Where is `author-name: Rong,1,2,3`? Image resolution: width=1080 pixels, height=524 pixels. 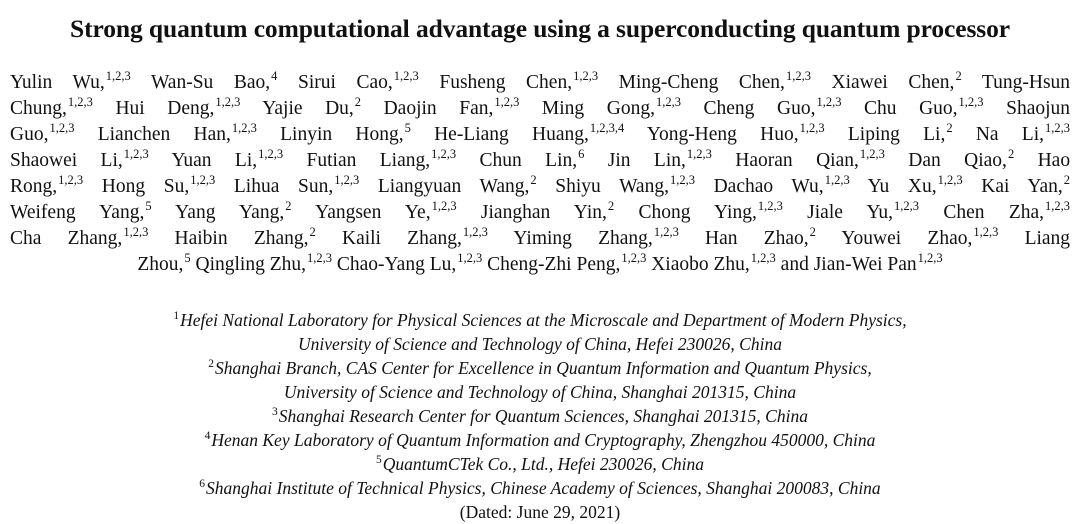
author-name: Rong,1,2,3 is located at coordinates (46, 185).